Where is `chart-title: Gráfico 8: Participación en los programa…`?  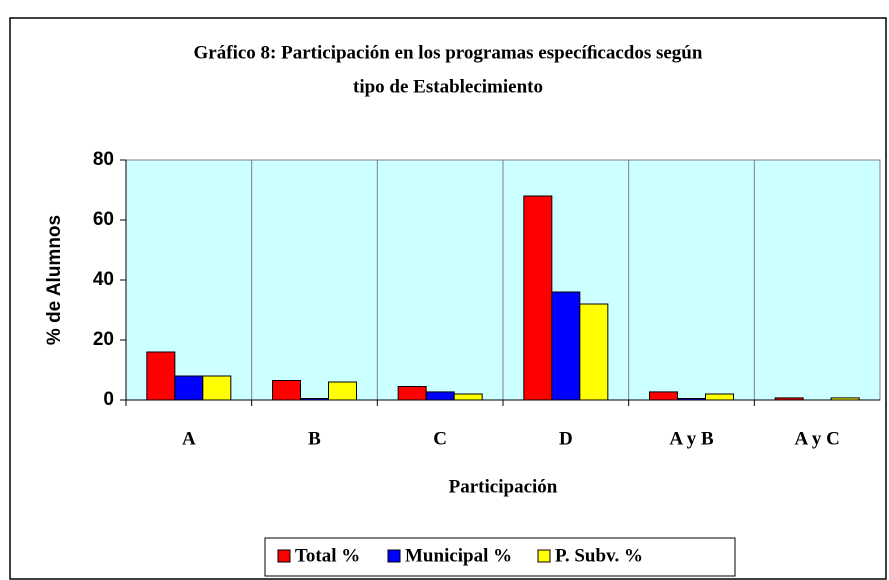 chart-title: Gráfico 8: Participación en los programa… is located at coordinates (448, 52).